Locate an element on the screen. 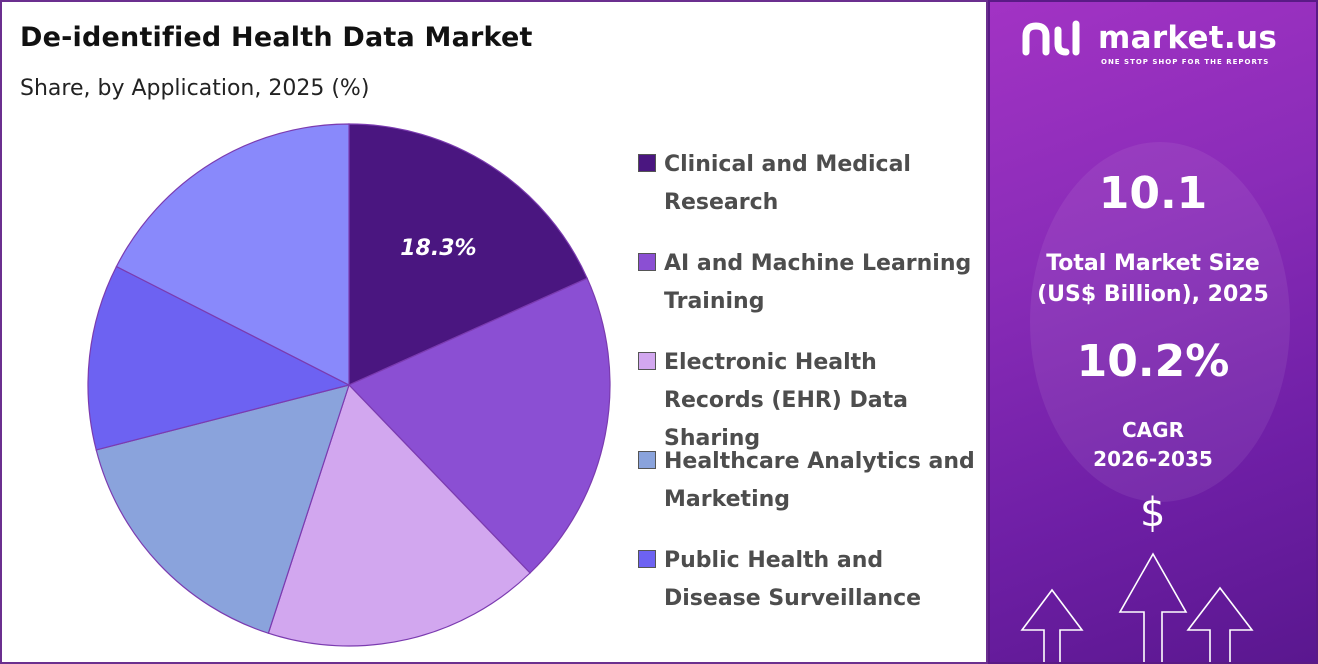 This screenshot has height=664, width=1318. pie-data-labels: 18.3% is located at coordinates (438, 248).